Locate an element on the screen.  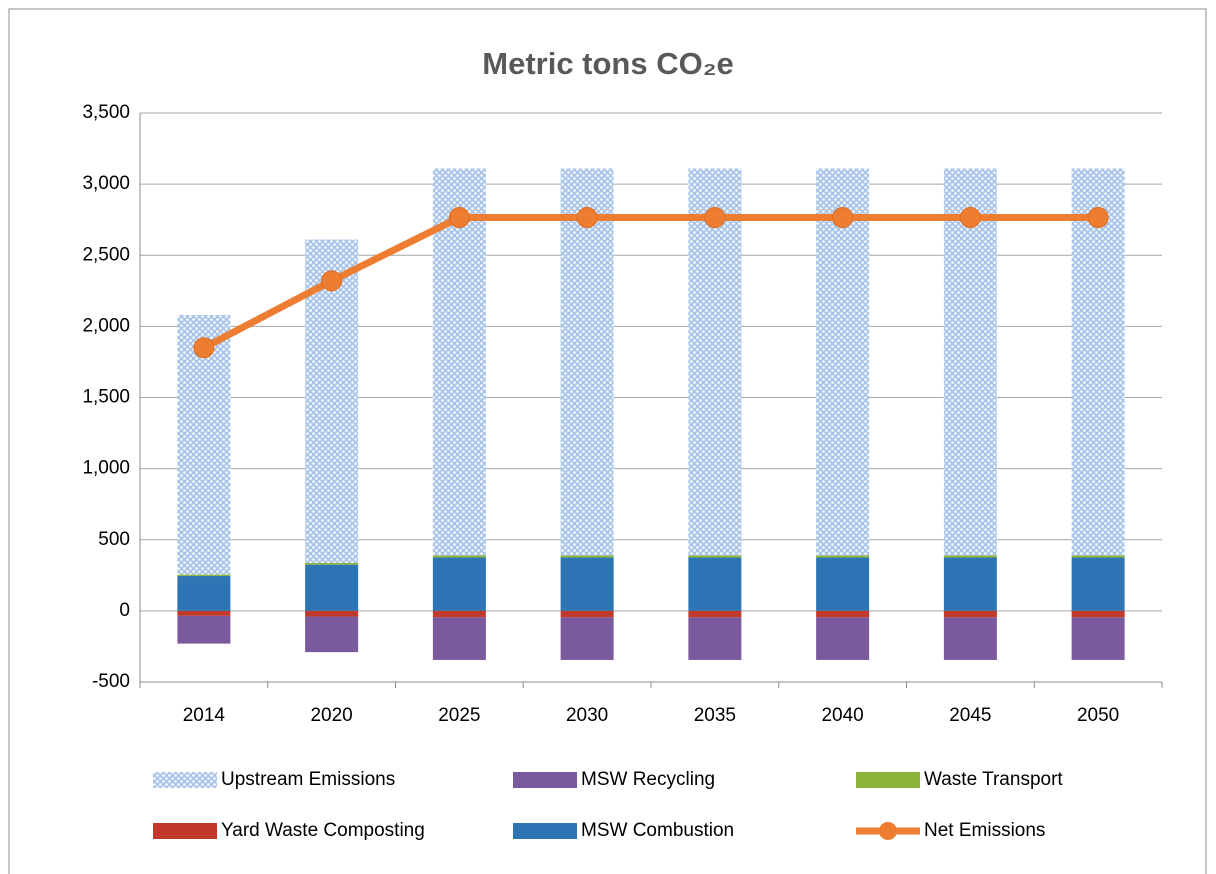
x-tick-label: 2025 is located at coordinates (459, 715).